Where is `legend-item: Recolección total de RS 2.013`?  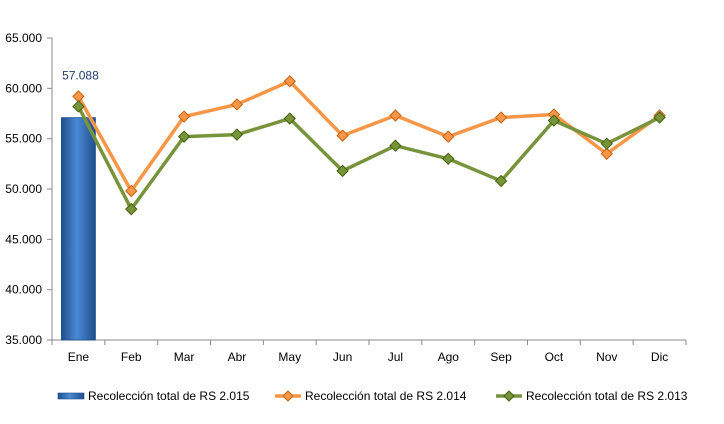 legend-item: Recolección total de RS 2.013 is located at coordinates (592, 396).